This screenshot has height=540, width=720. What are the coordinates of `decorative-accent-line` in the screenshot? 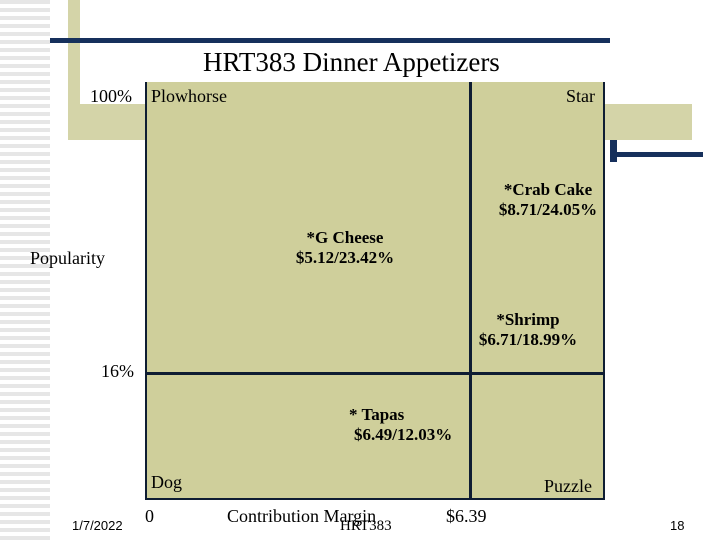 It's located at (660, 154).